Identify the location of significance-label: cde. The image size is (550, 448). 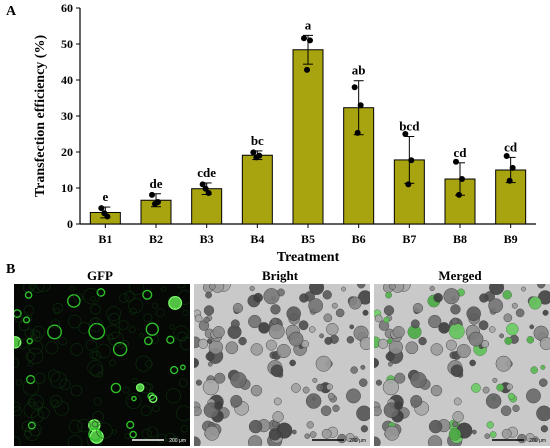
(206, 172).